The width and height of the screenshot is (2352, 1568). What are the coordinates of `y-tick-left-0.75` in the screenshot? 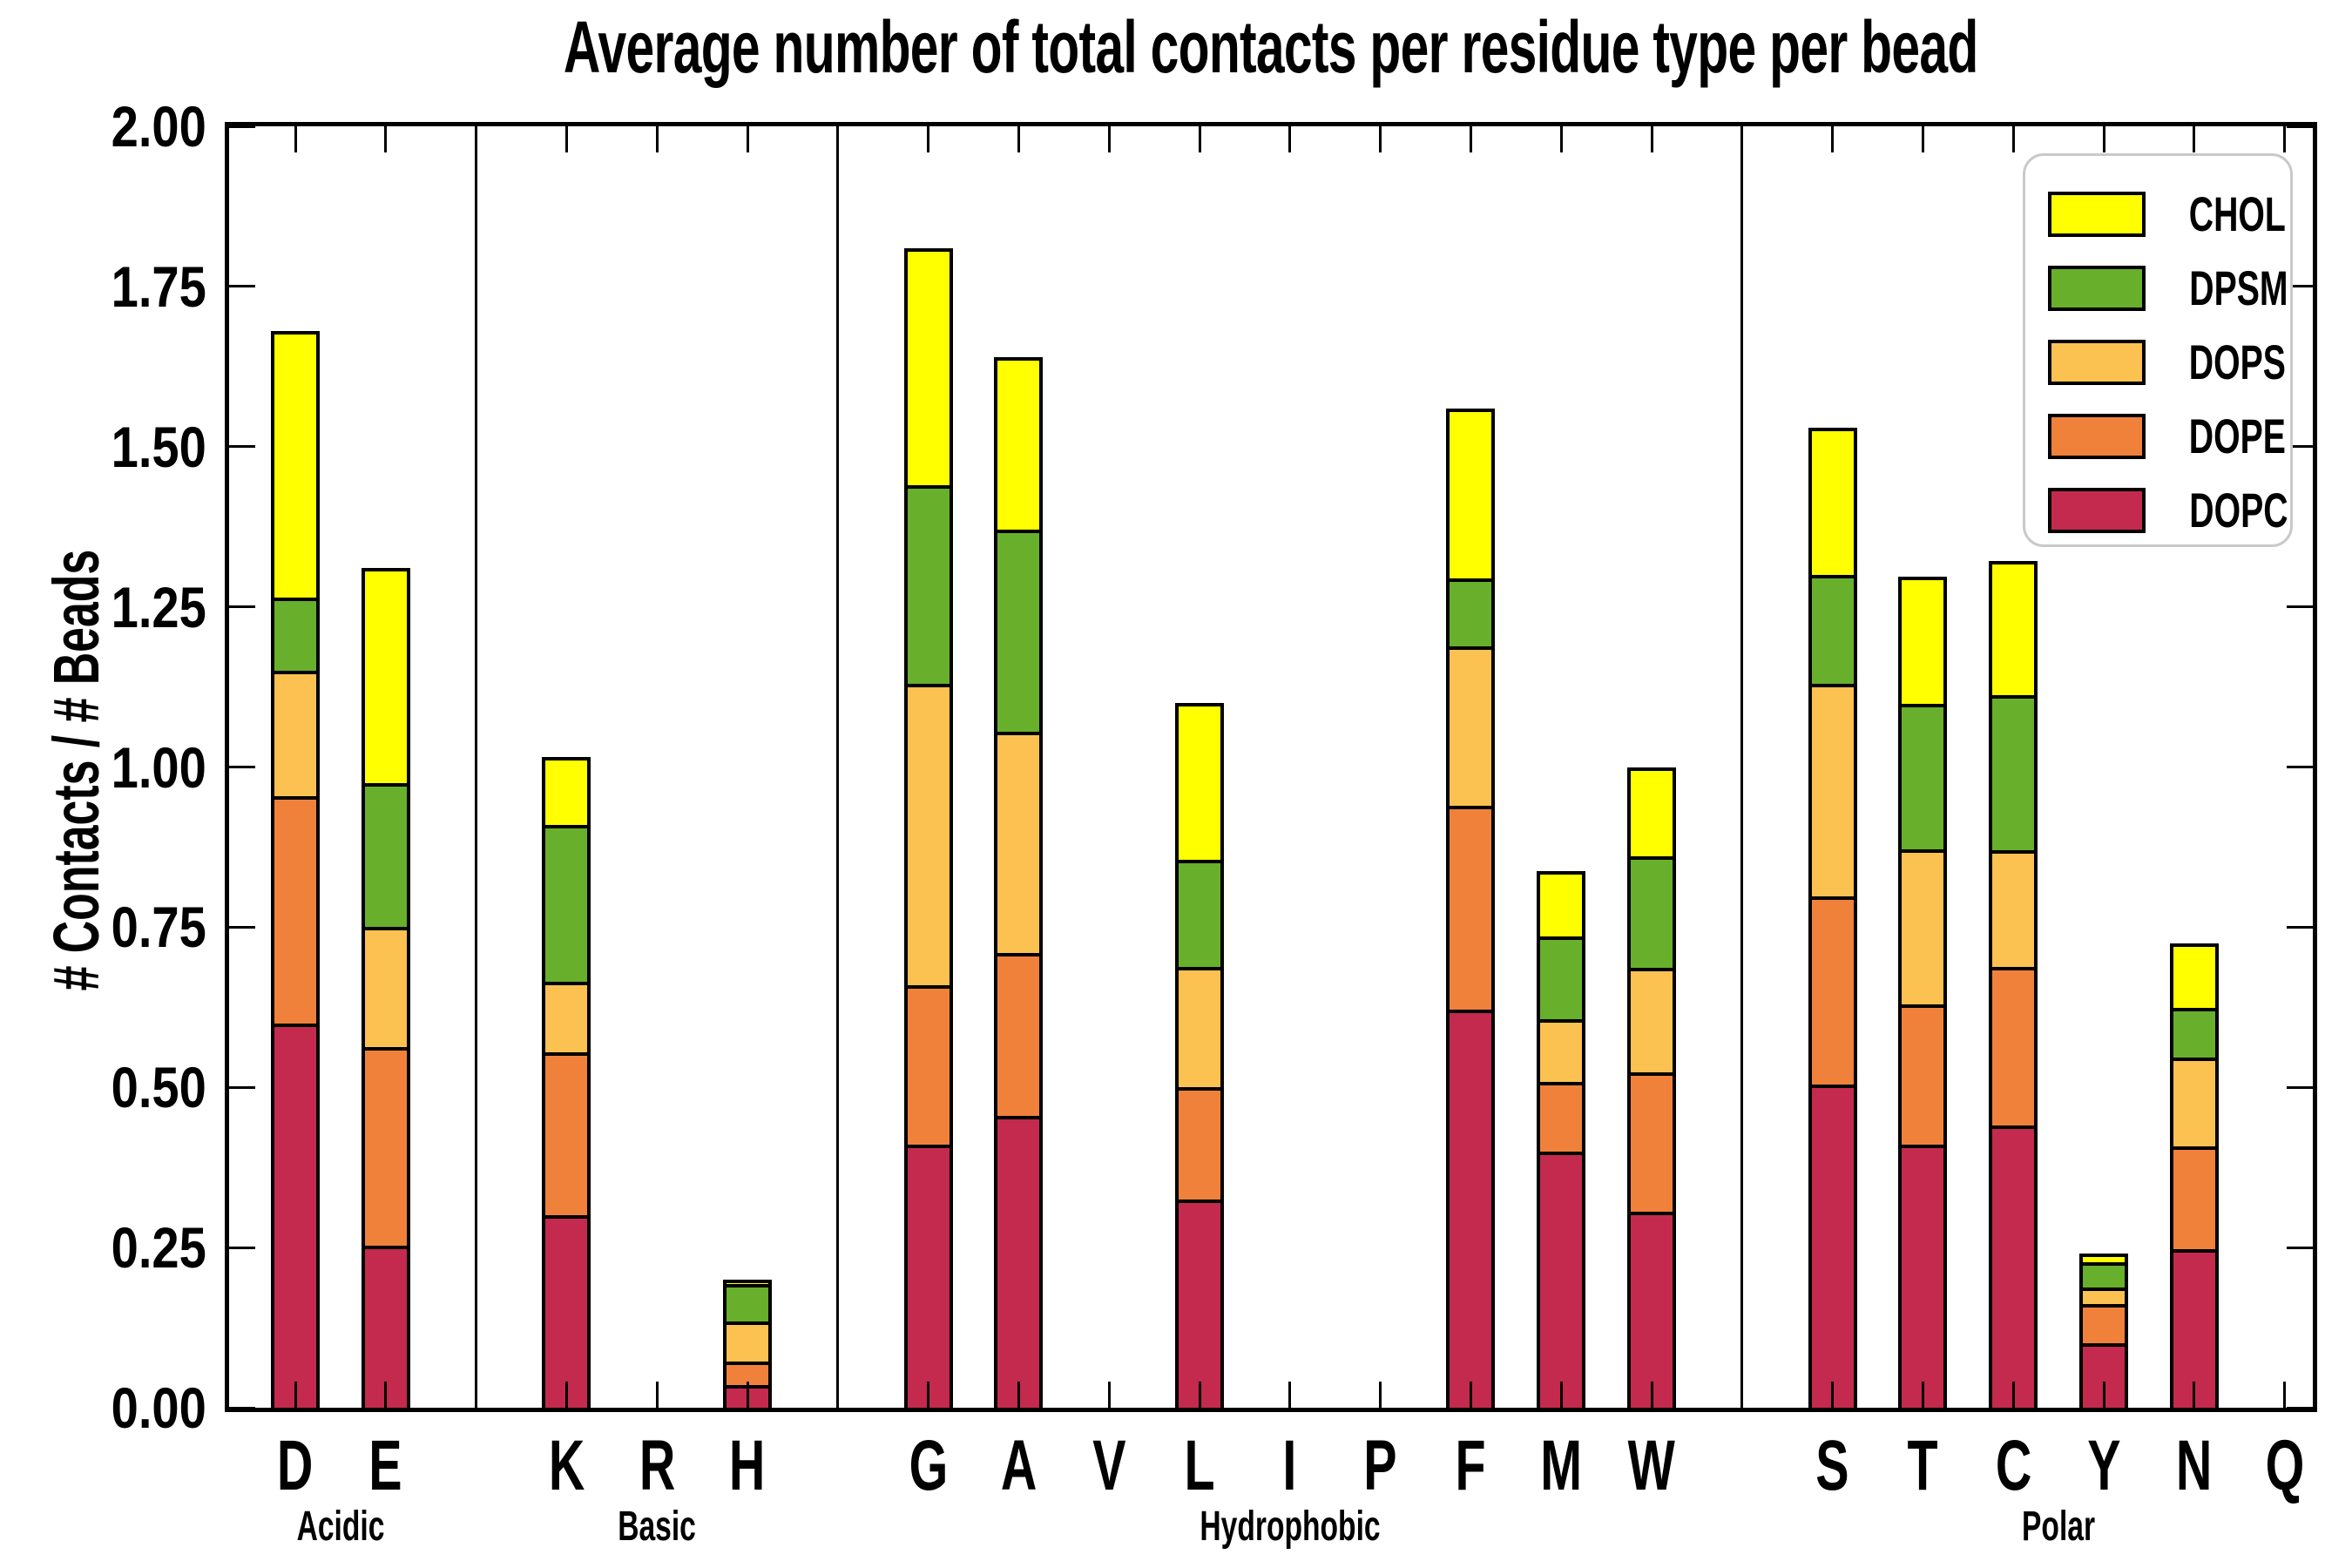 It's located at (242, 927).